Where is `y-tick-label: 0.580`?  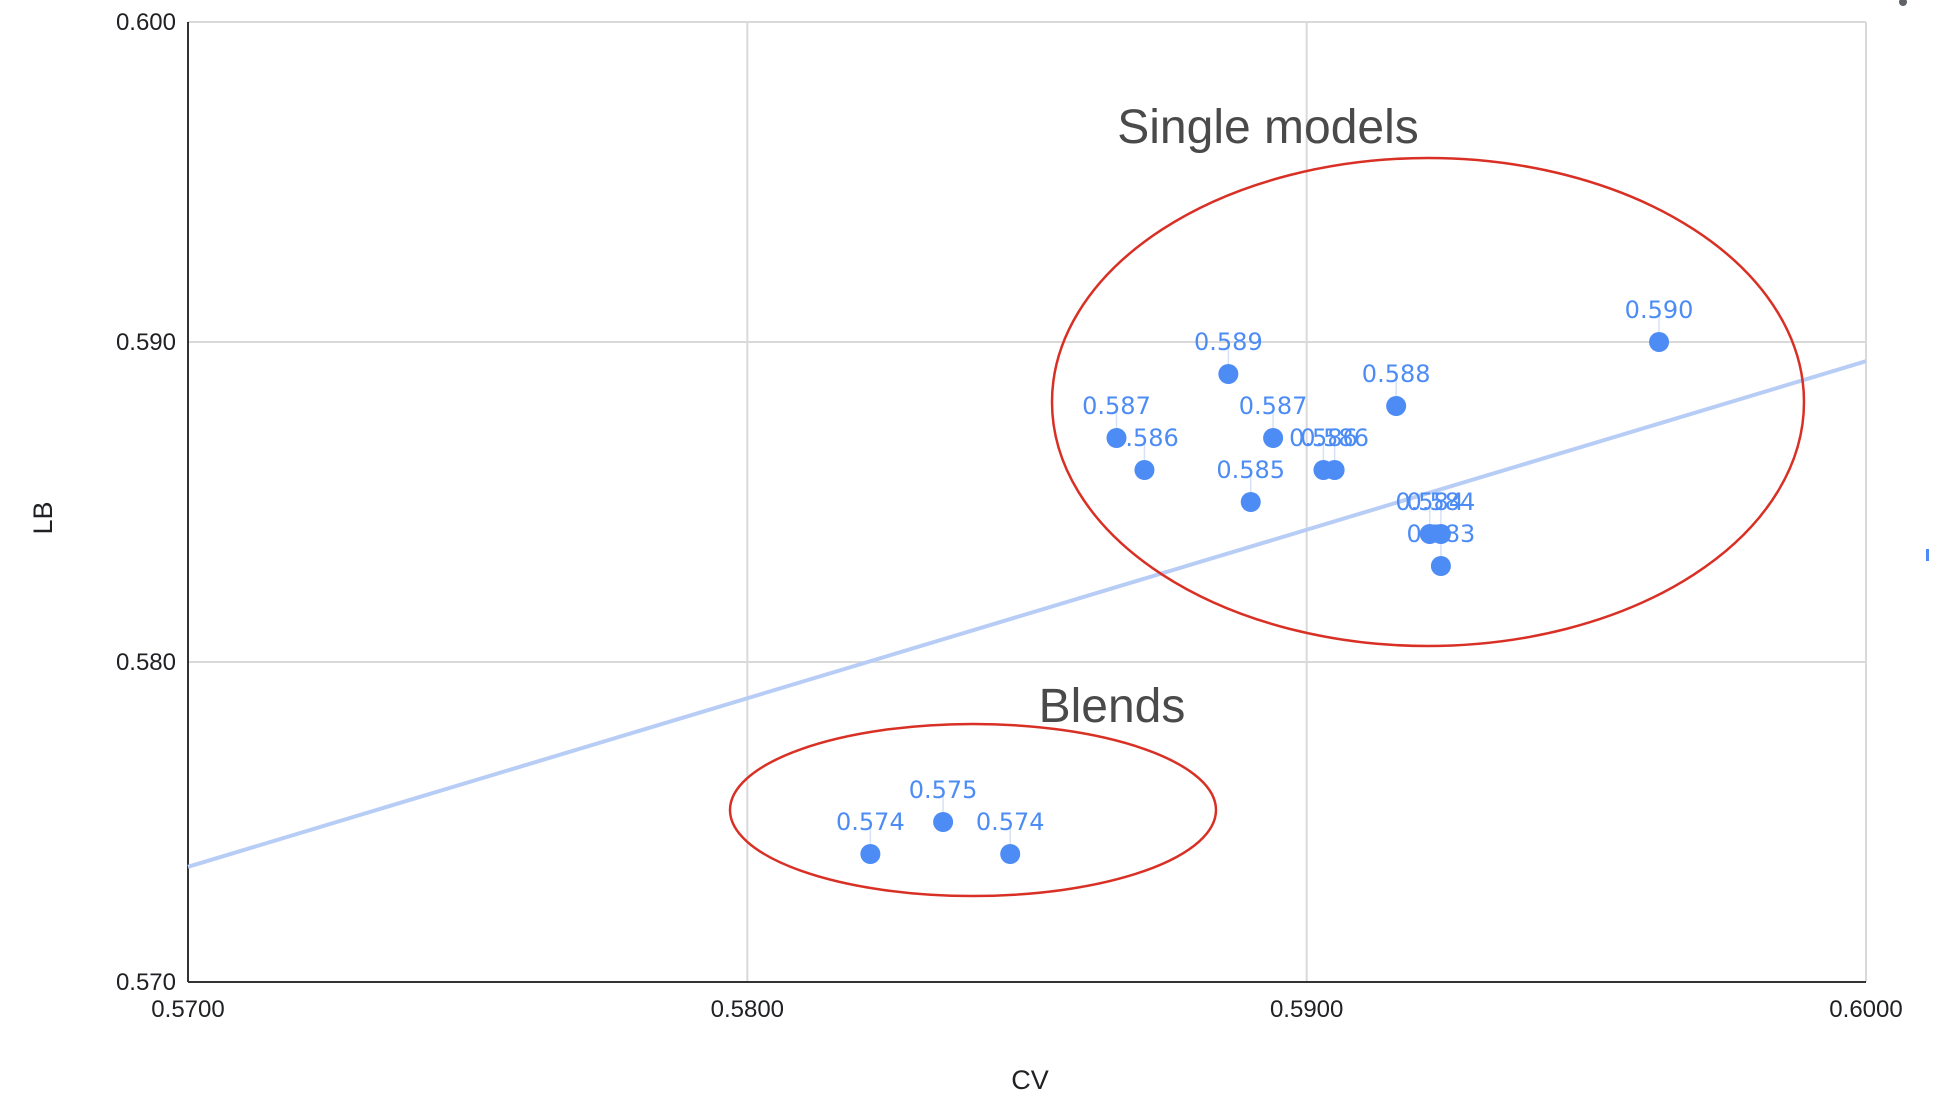 y-tick-label: 0.580 is located at coordinates (146, 662).